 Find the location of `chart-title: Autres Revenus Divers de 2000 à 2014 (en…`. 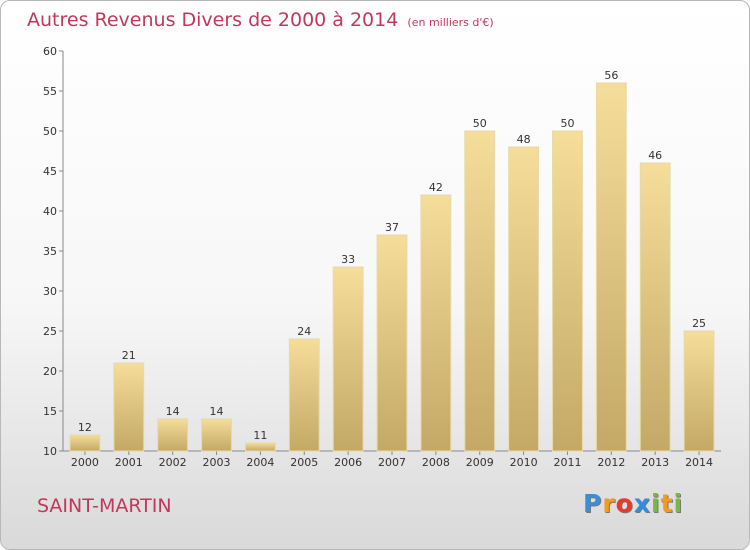

chart-title: Autres Revenus Divers de 2000 à 2014 (en… is located at coordinates (260, 20).